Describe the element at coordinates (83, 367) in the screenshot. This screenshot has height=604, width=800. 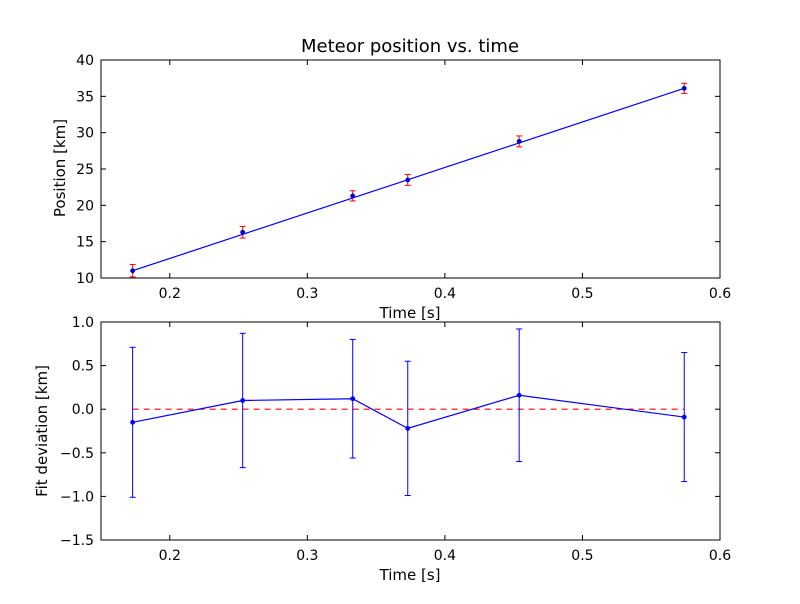
I see `y-tick-label: 0.5` at that location.